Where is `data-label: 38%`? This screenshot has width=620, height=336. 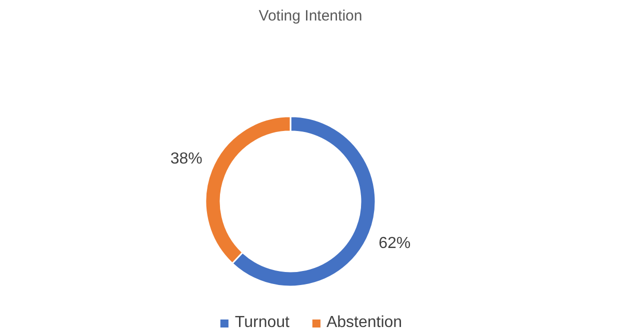
data-label: 38% is located at coordinates (186, 159).